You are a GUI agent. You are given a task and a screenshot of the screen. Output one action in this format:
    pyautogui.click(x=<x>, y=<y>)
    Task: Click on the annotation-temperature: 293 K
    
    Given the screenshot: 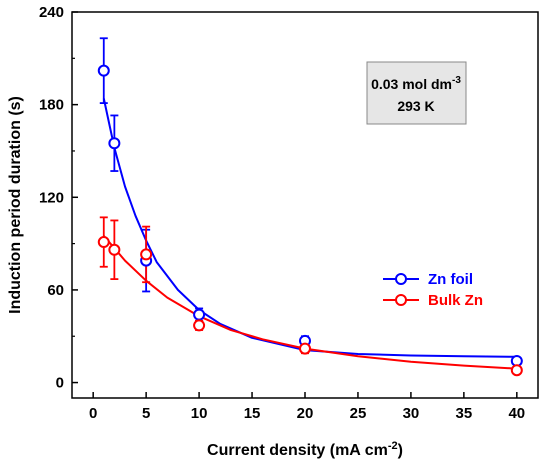 What is the action you would take?
    pyautogui.click(x=415, y=106)
    